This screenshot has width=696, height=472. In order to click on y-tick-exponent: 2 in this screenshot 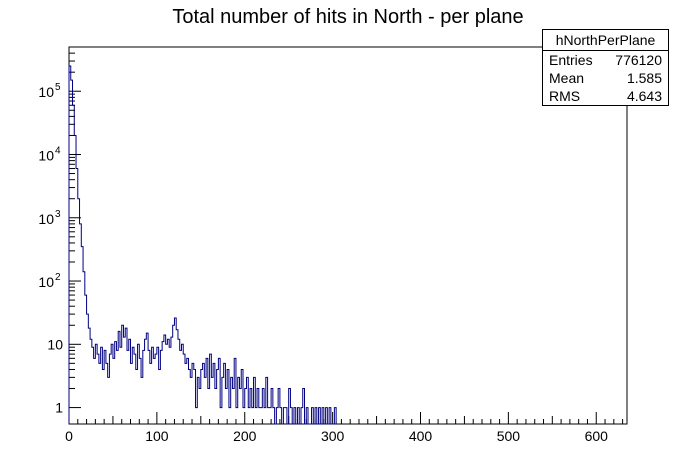, I will do `click(58, 277)`.